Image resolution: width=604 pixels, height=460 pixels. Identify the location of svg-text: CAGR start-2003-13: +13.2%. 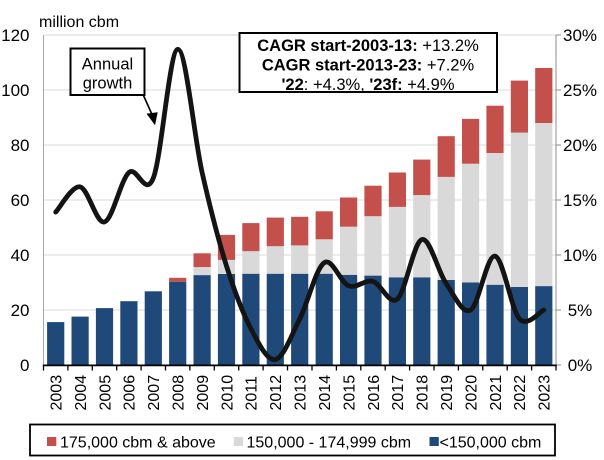
(368, 46).